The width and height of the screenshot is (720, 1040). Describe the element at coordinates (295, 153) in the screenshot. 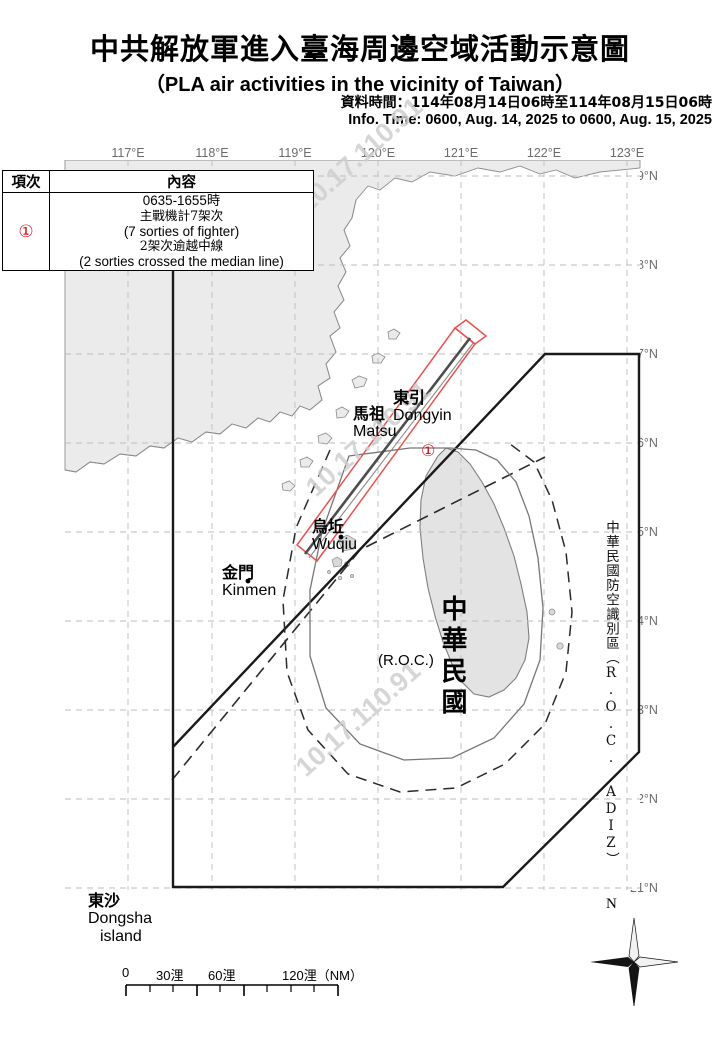

I see `lon-tick-119: 119°E` at that location.